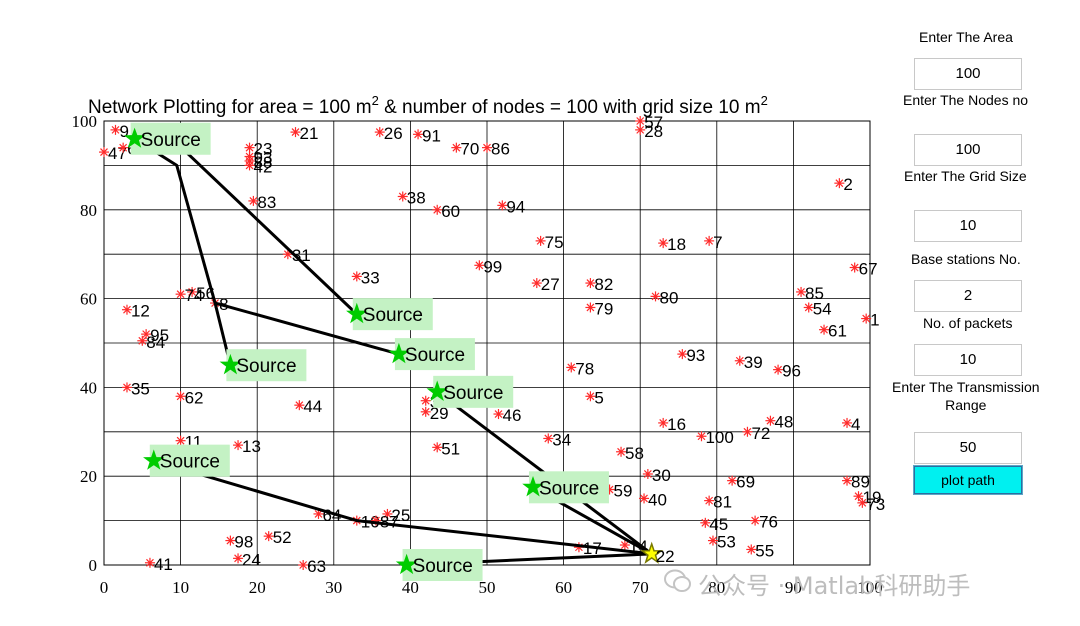  Describe the element at coordinates (263, 158) in the screenshot. I see `node-label: 93` at that location.